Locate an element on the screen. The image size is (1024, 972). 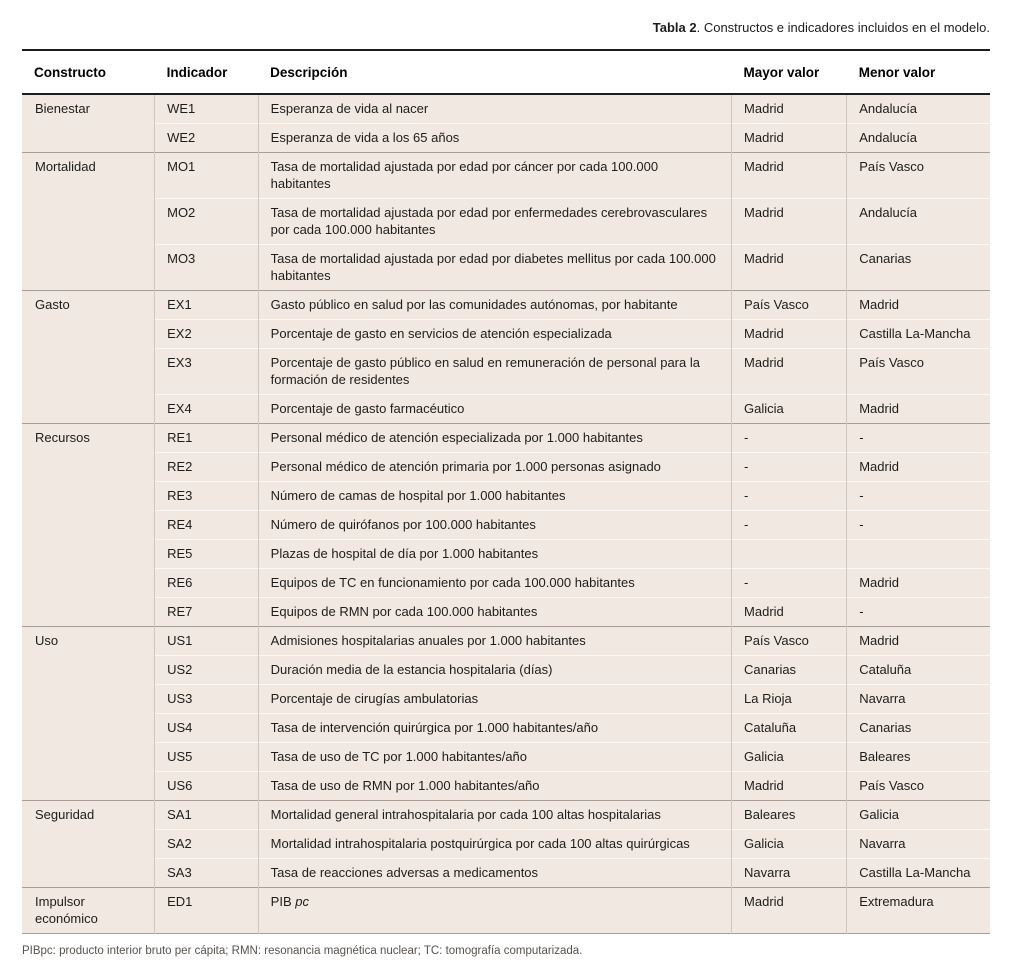
indicator-cell: MO3 is located at coordinates (206, 267).